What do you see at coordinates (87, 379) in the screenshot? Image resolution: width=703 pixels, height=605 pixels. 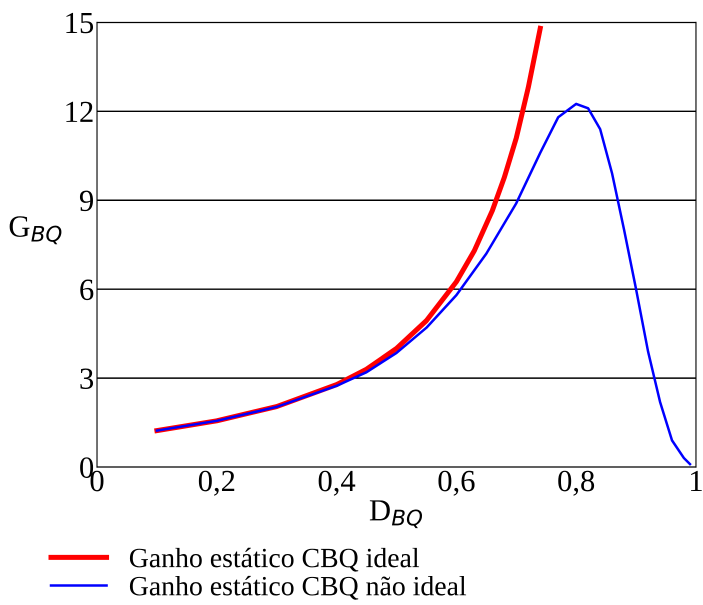 I see `y-tick-label: 3` at bounding box center [87, 379].